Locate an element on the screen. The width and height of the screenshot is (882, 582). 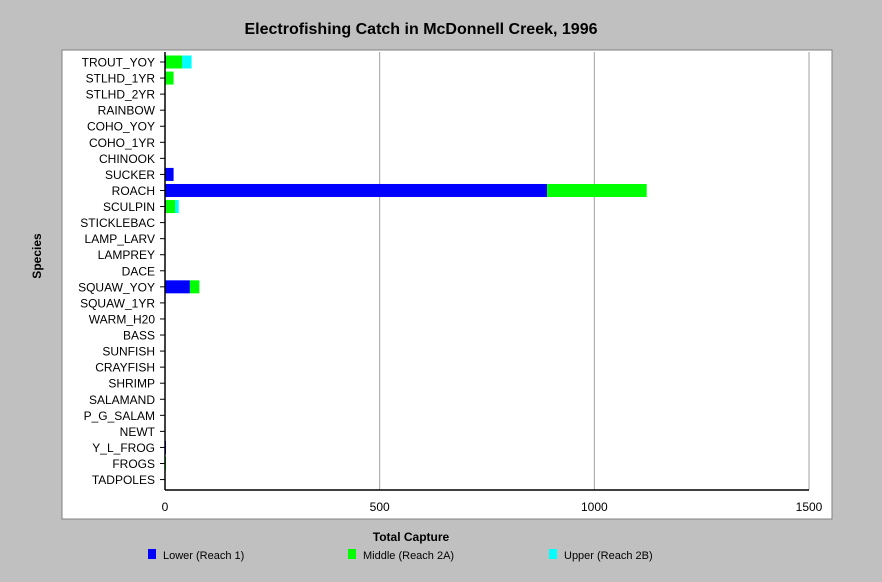
y-tick-label: LAMPREY is located at coordinates (126, 255).